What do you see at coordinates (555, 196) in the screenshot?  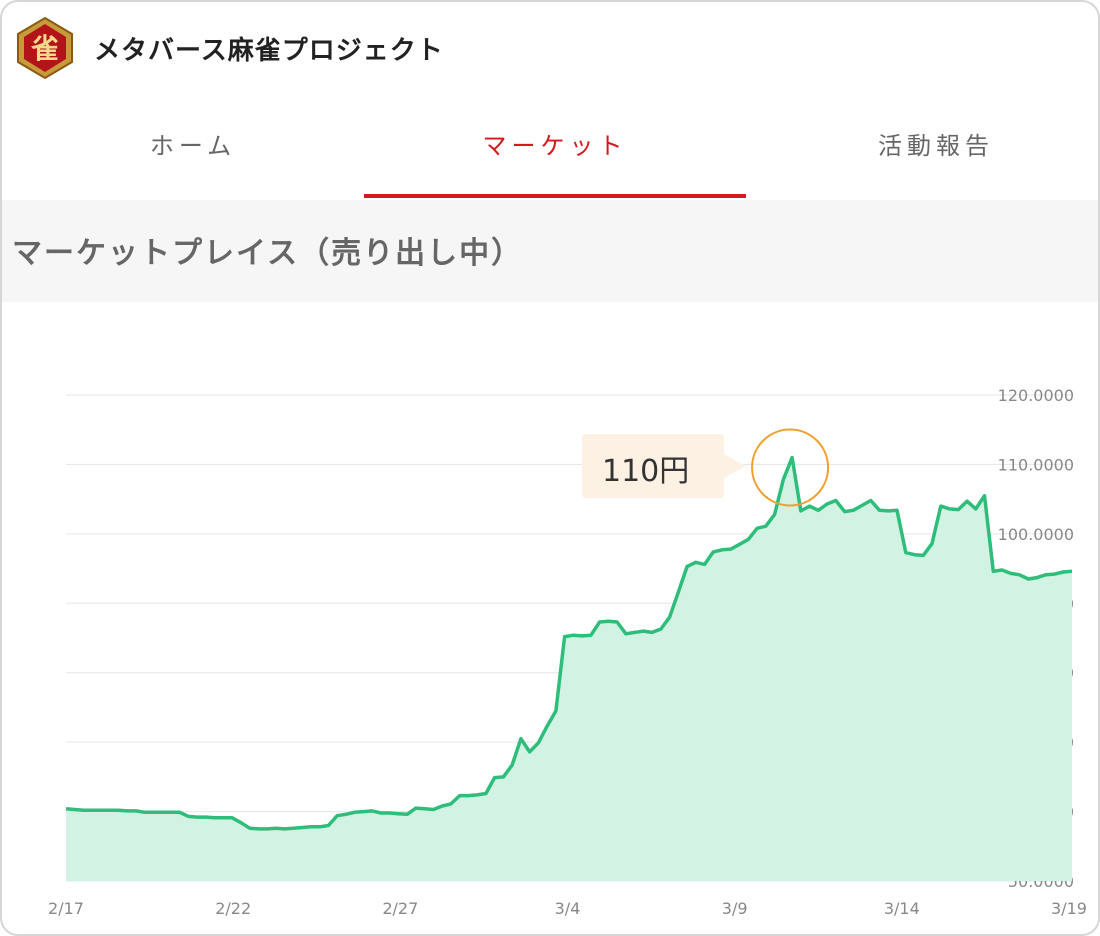 I see `active-tab-indicator` at bounding box center [555, 196].